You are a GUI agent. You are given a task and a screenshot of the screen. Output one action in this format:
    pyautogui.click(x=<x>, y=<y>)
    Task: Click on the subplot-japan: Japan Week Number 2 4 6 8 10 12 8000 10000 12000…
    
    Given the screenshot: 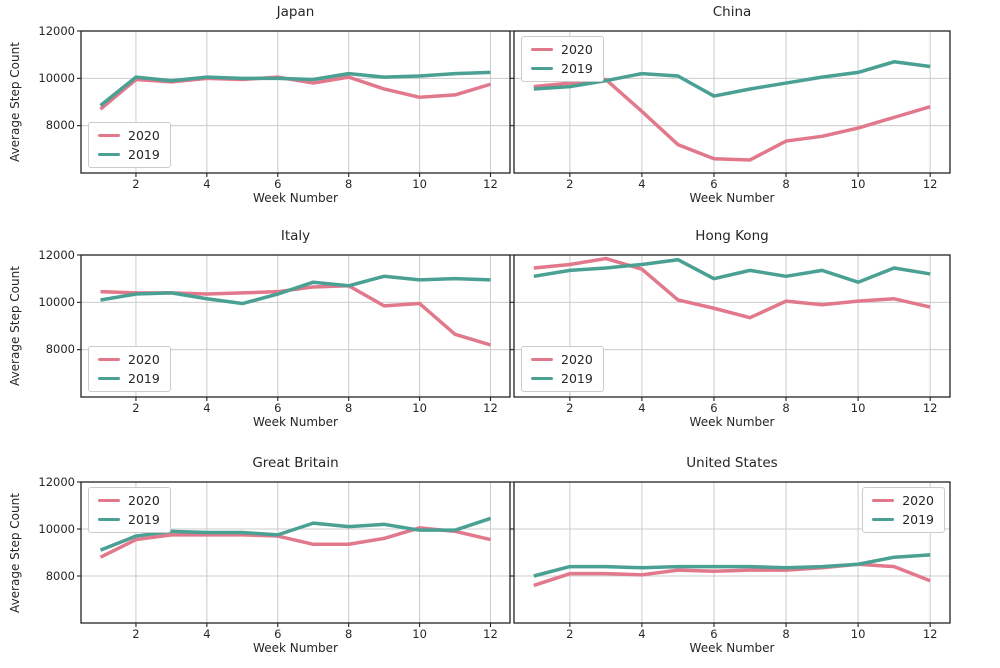 What is the action you would take?
    pyautogui.click(x=274, y=104)
    